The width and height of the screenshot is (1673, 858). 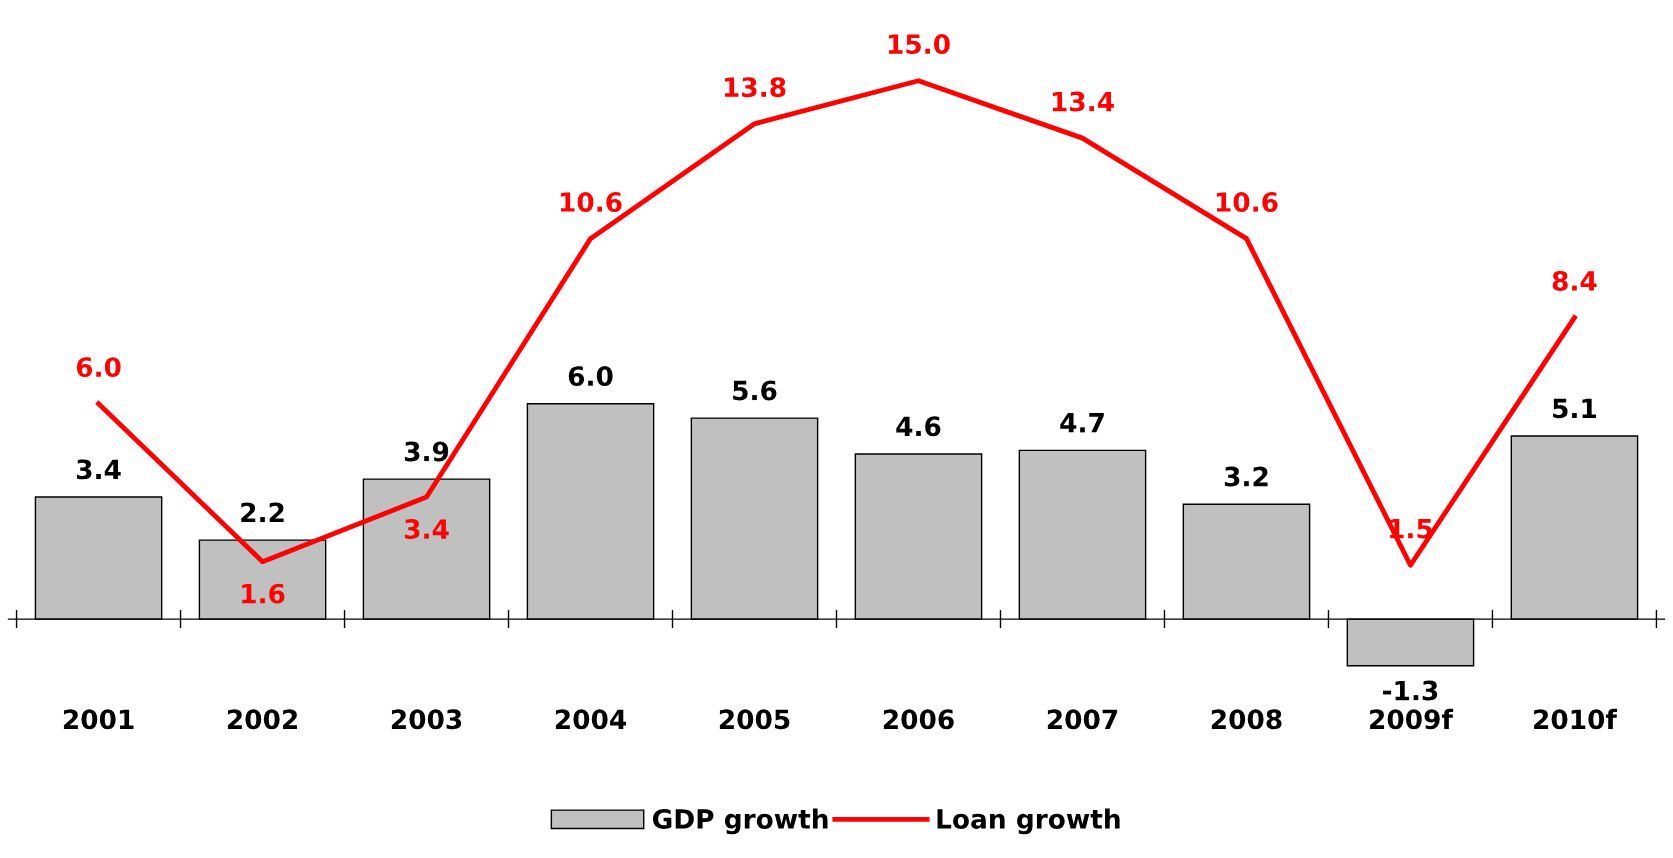 What do you see at coordinates (740, 821) in the screenshot?
I see `legend-label: GDP growth` at bounding box center [740, 821].